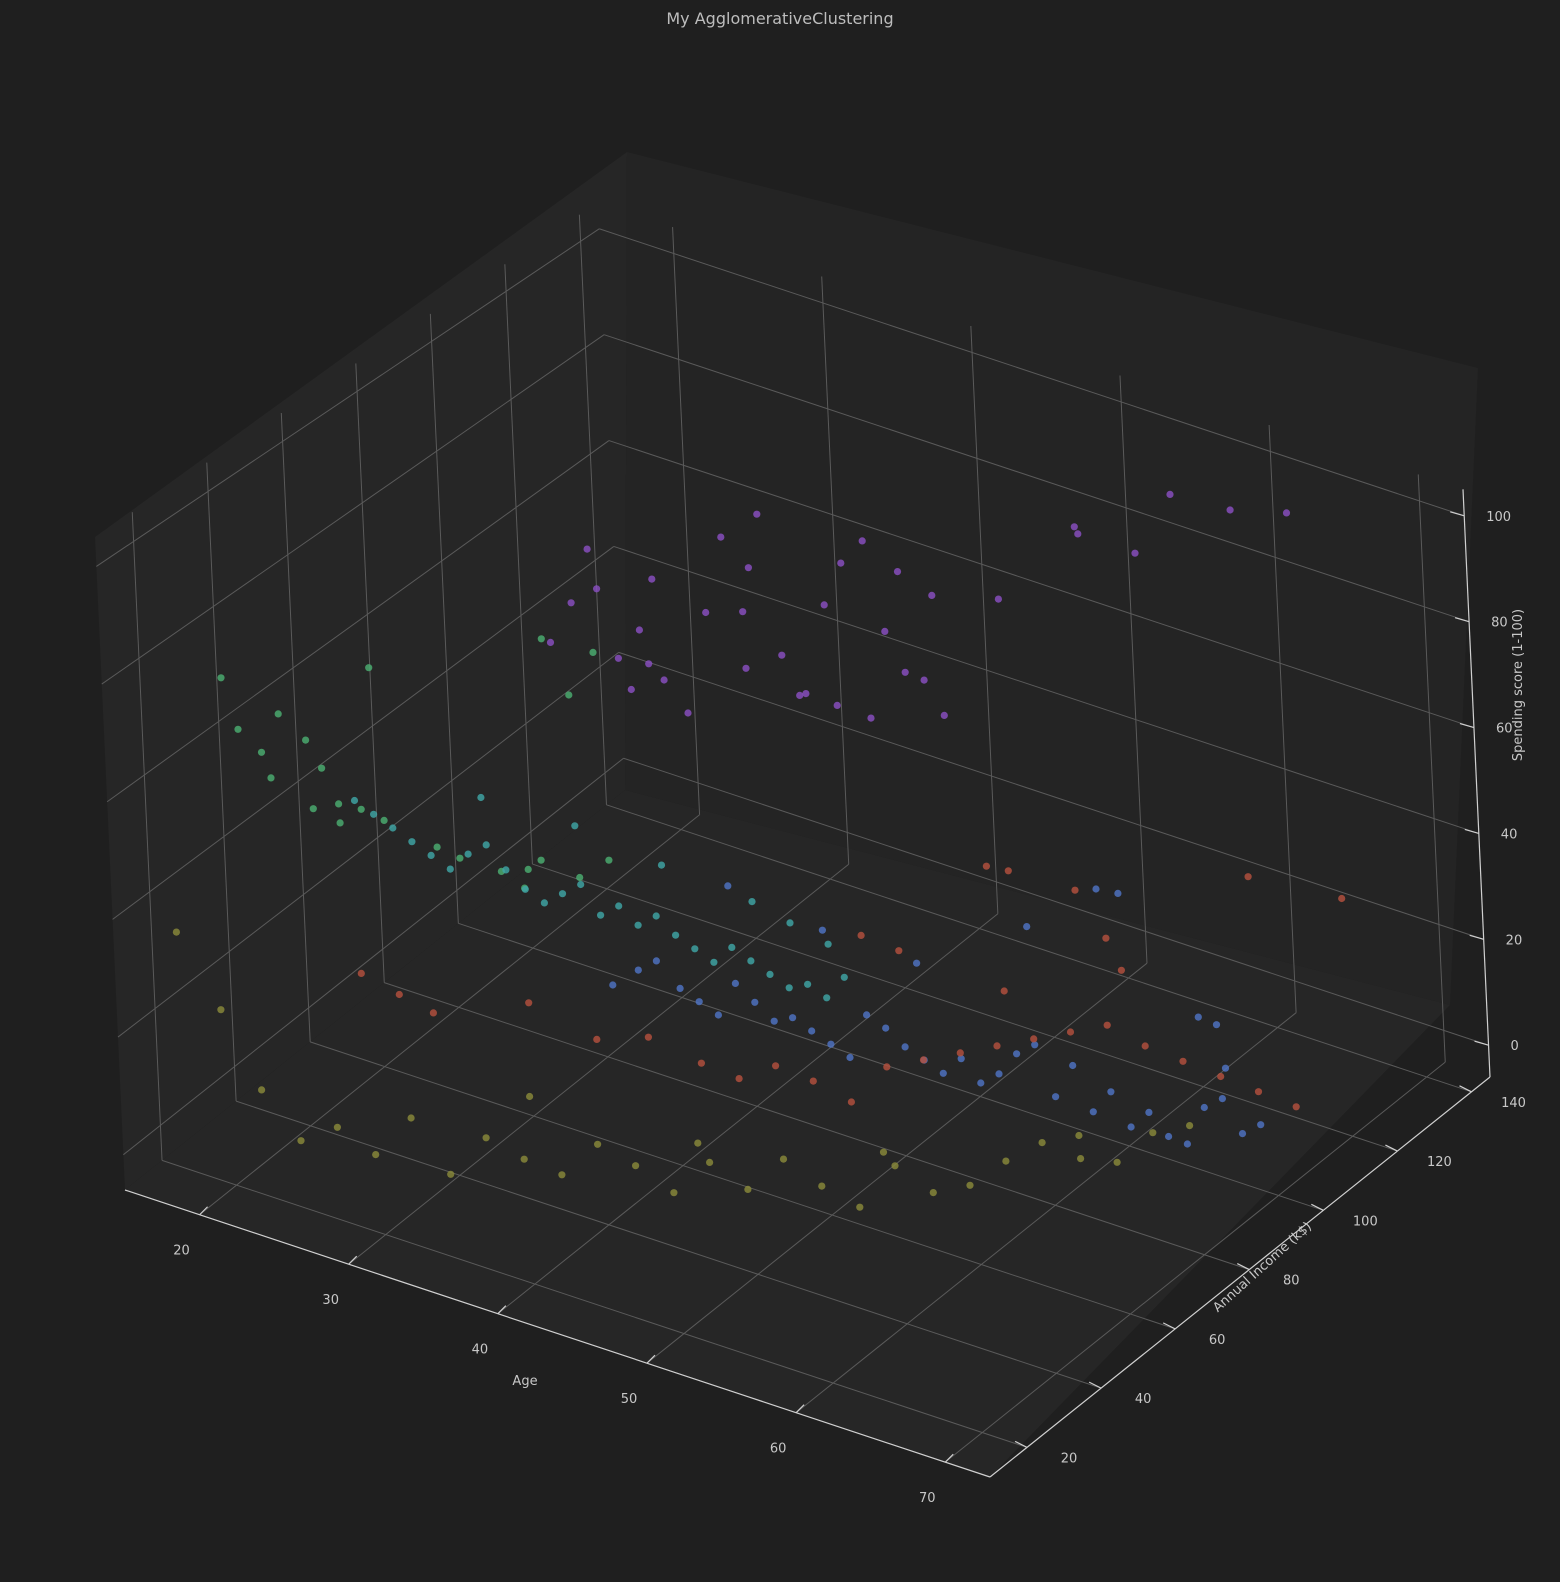 Image resolution: width=1560 pixels, height=1582 pixels. What do you see at coordinates (1499, 623) in the screenshot?
I see `z-tick-label: 80` at bounding box center [1499, 623].